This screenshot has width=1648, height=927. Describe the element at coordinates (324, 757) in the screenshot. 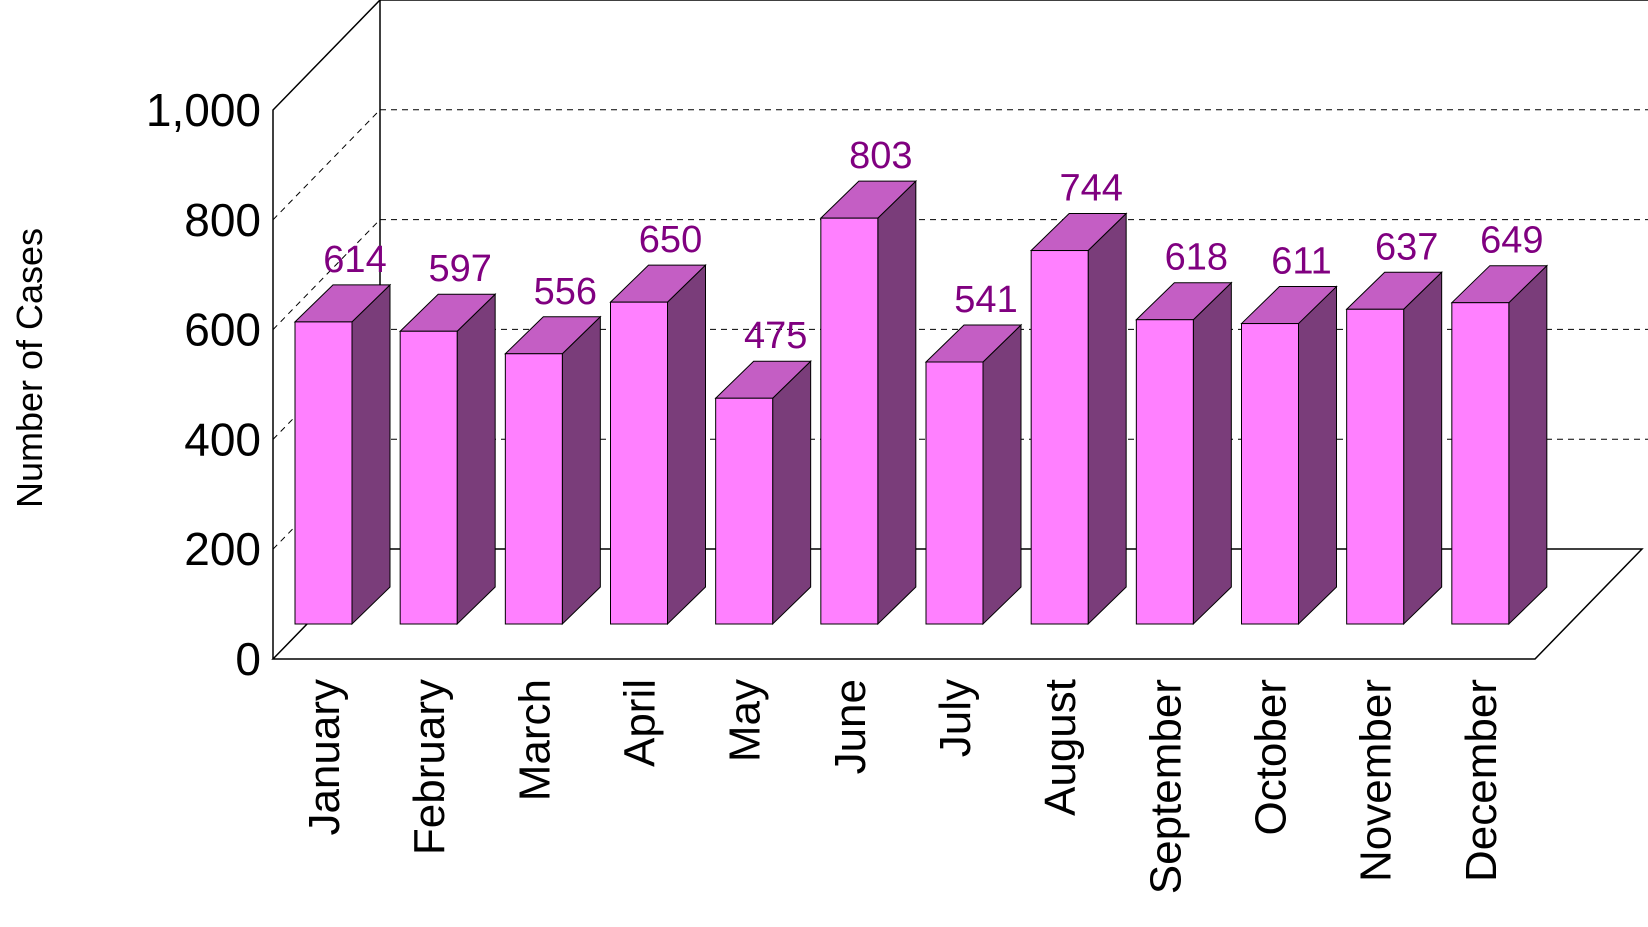

I see `x-tick-label: January` at that location.